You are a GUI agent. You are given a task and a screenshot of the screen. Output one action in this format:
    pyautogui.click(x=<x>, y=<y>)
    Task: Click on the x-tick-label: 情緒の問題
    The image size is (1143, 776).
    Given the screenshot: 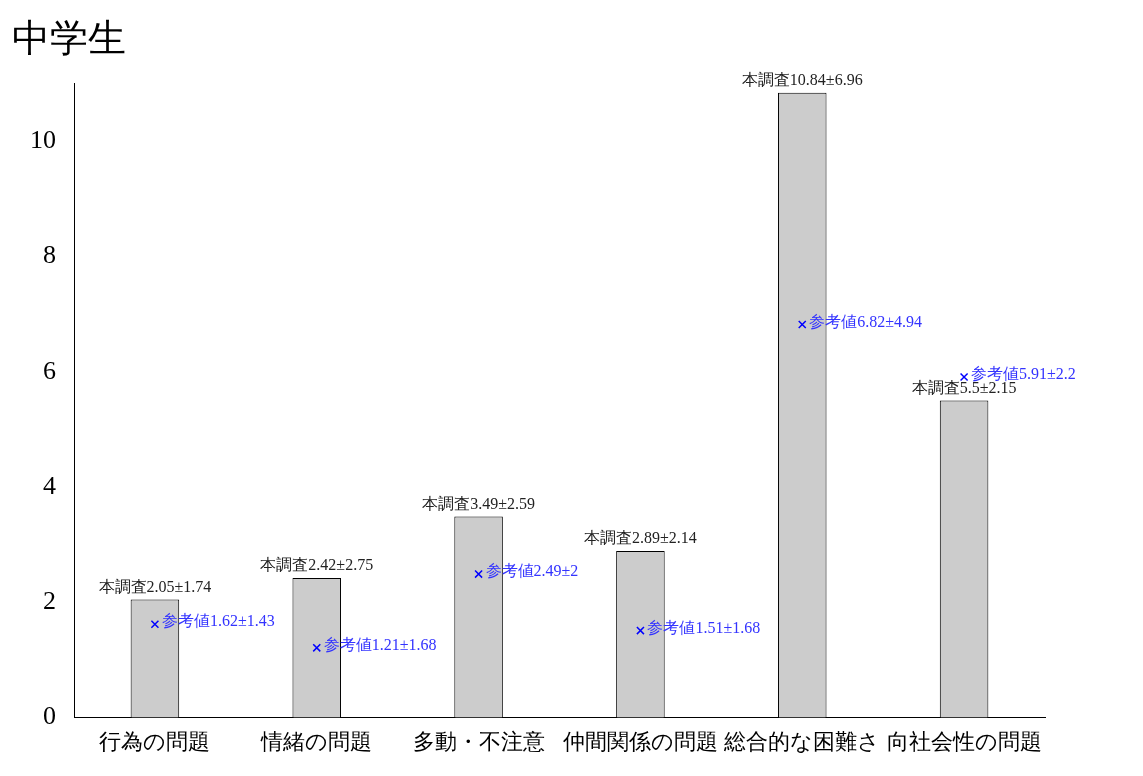 What is the action you would take?
    pyautogui.click(x=316, y=741)
    